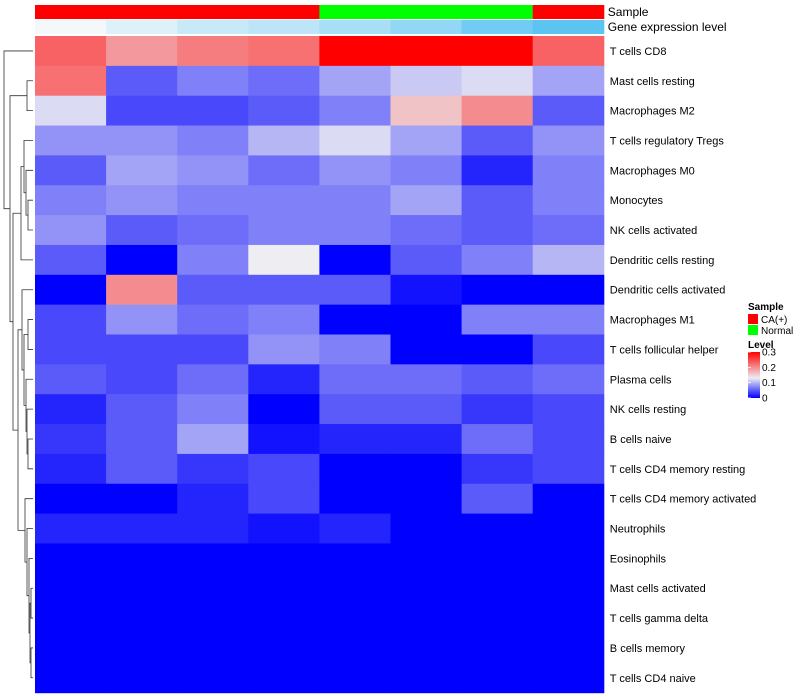 This screenshot has height=700, width=800. Describe the element at coordinates (18, 364) in the screenshot. I see `row-dendrogram` at that location.